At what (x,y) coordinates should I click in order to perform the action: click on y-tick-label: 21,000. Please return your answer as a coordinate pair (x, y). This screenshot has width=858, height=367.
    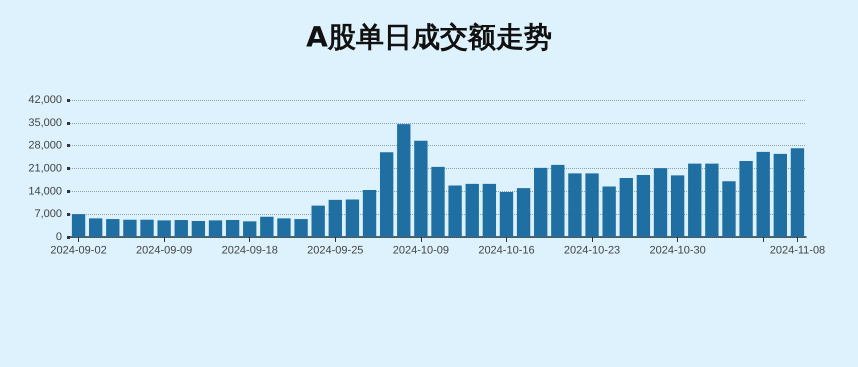
    Looking at the image, I should click on (45, 168).